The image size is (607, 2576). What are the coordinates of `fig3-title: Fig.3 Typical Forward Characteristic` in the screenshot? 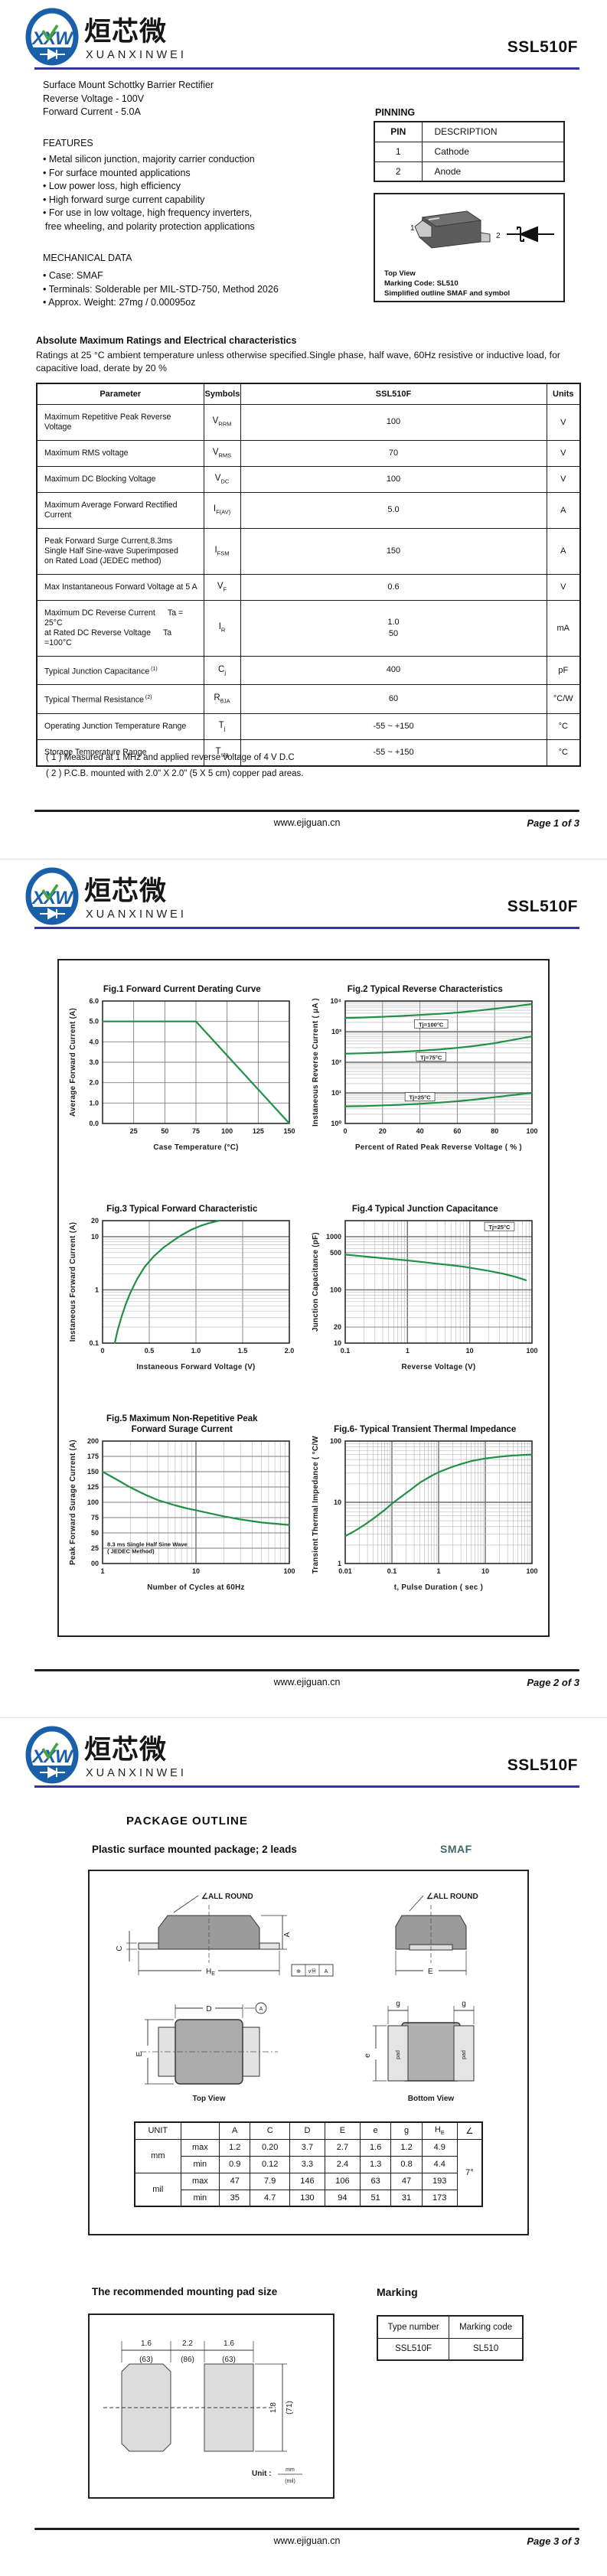 It's located at (182, 1203).